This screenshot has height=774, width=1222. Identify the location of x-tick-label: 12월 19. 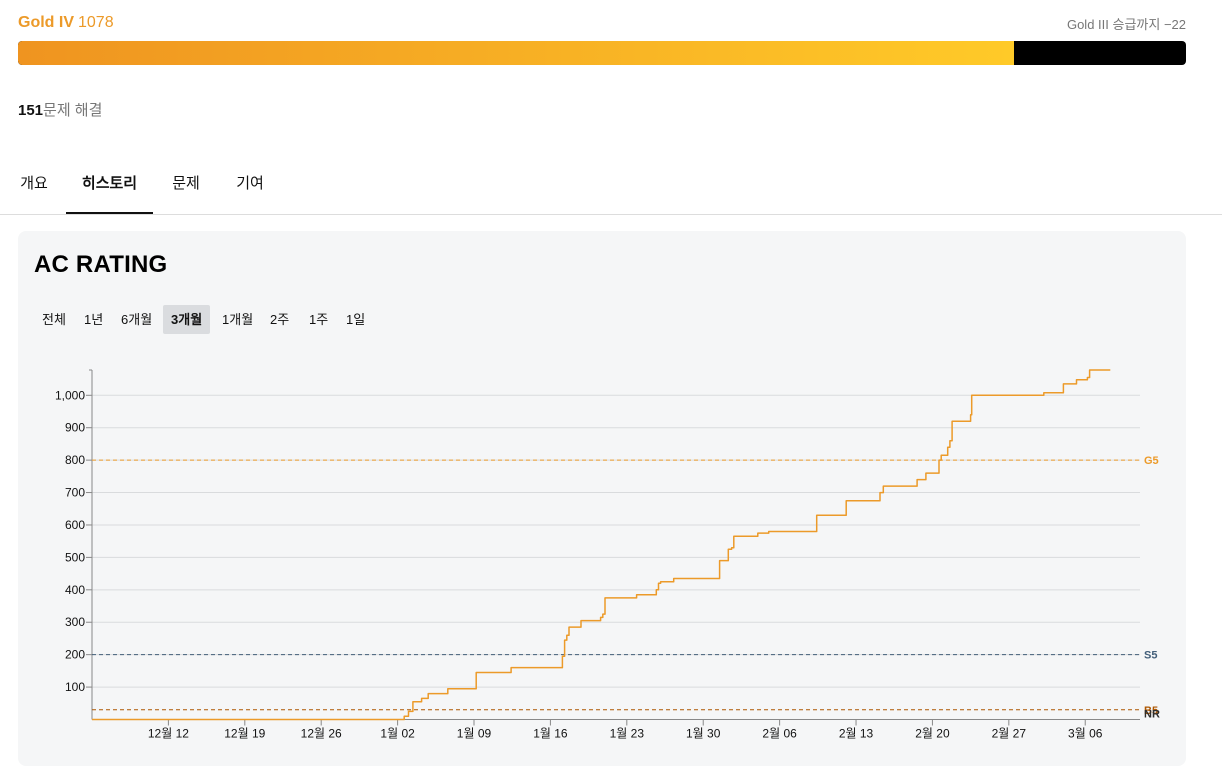
(244, 734).